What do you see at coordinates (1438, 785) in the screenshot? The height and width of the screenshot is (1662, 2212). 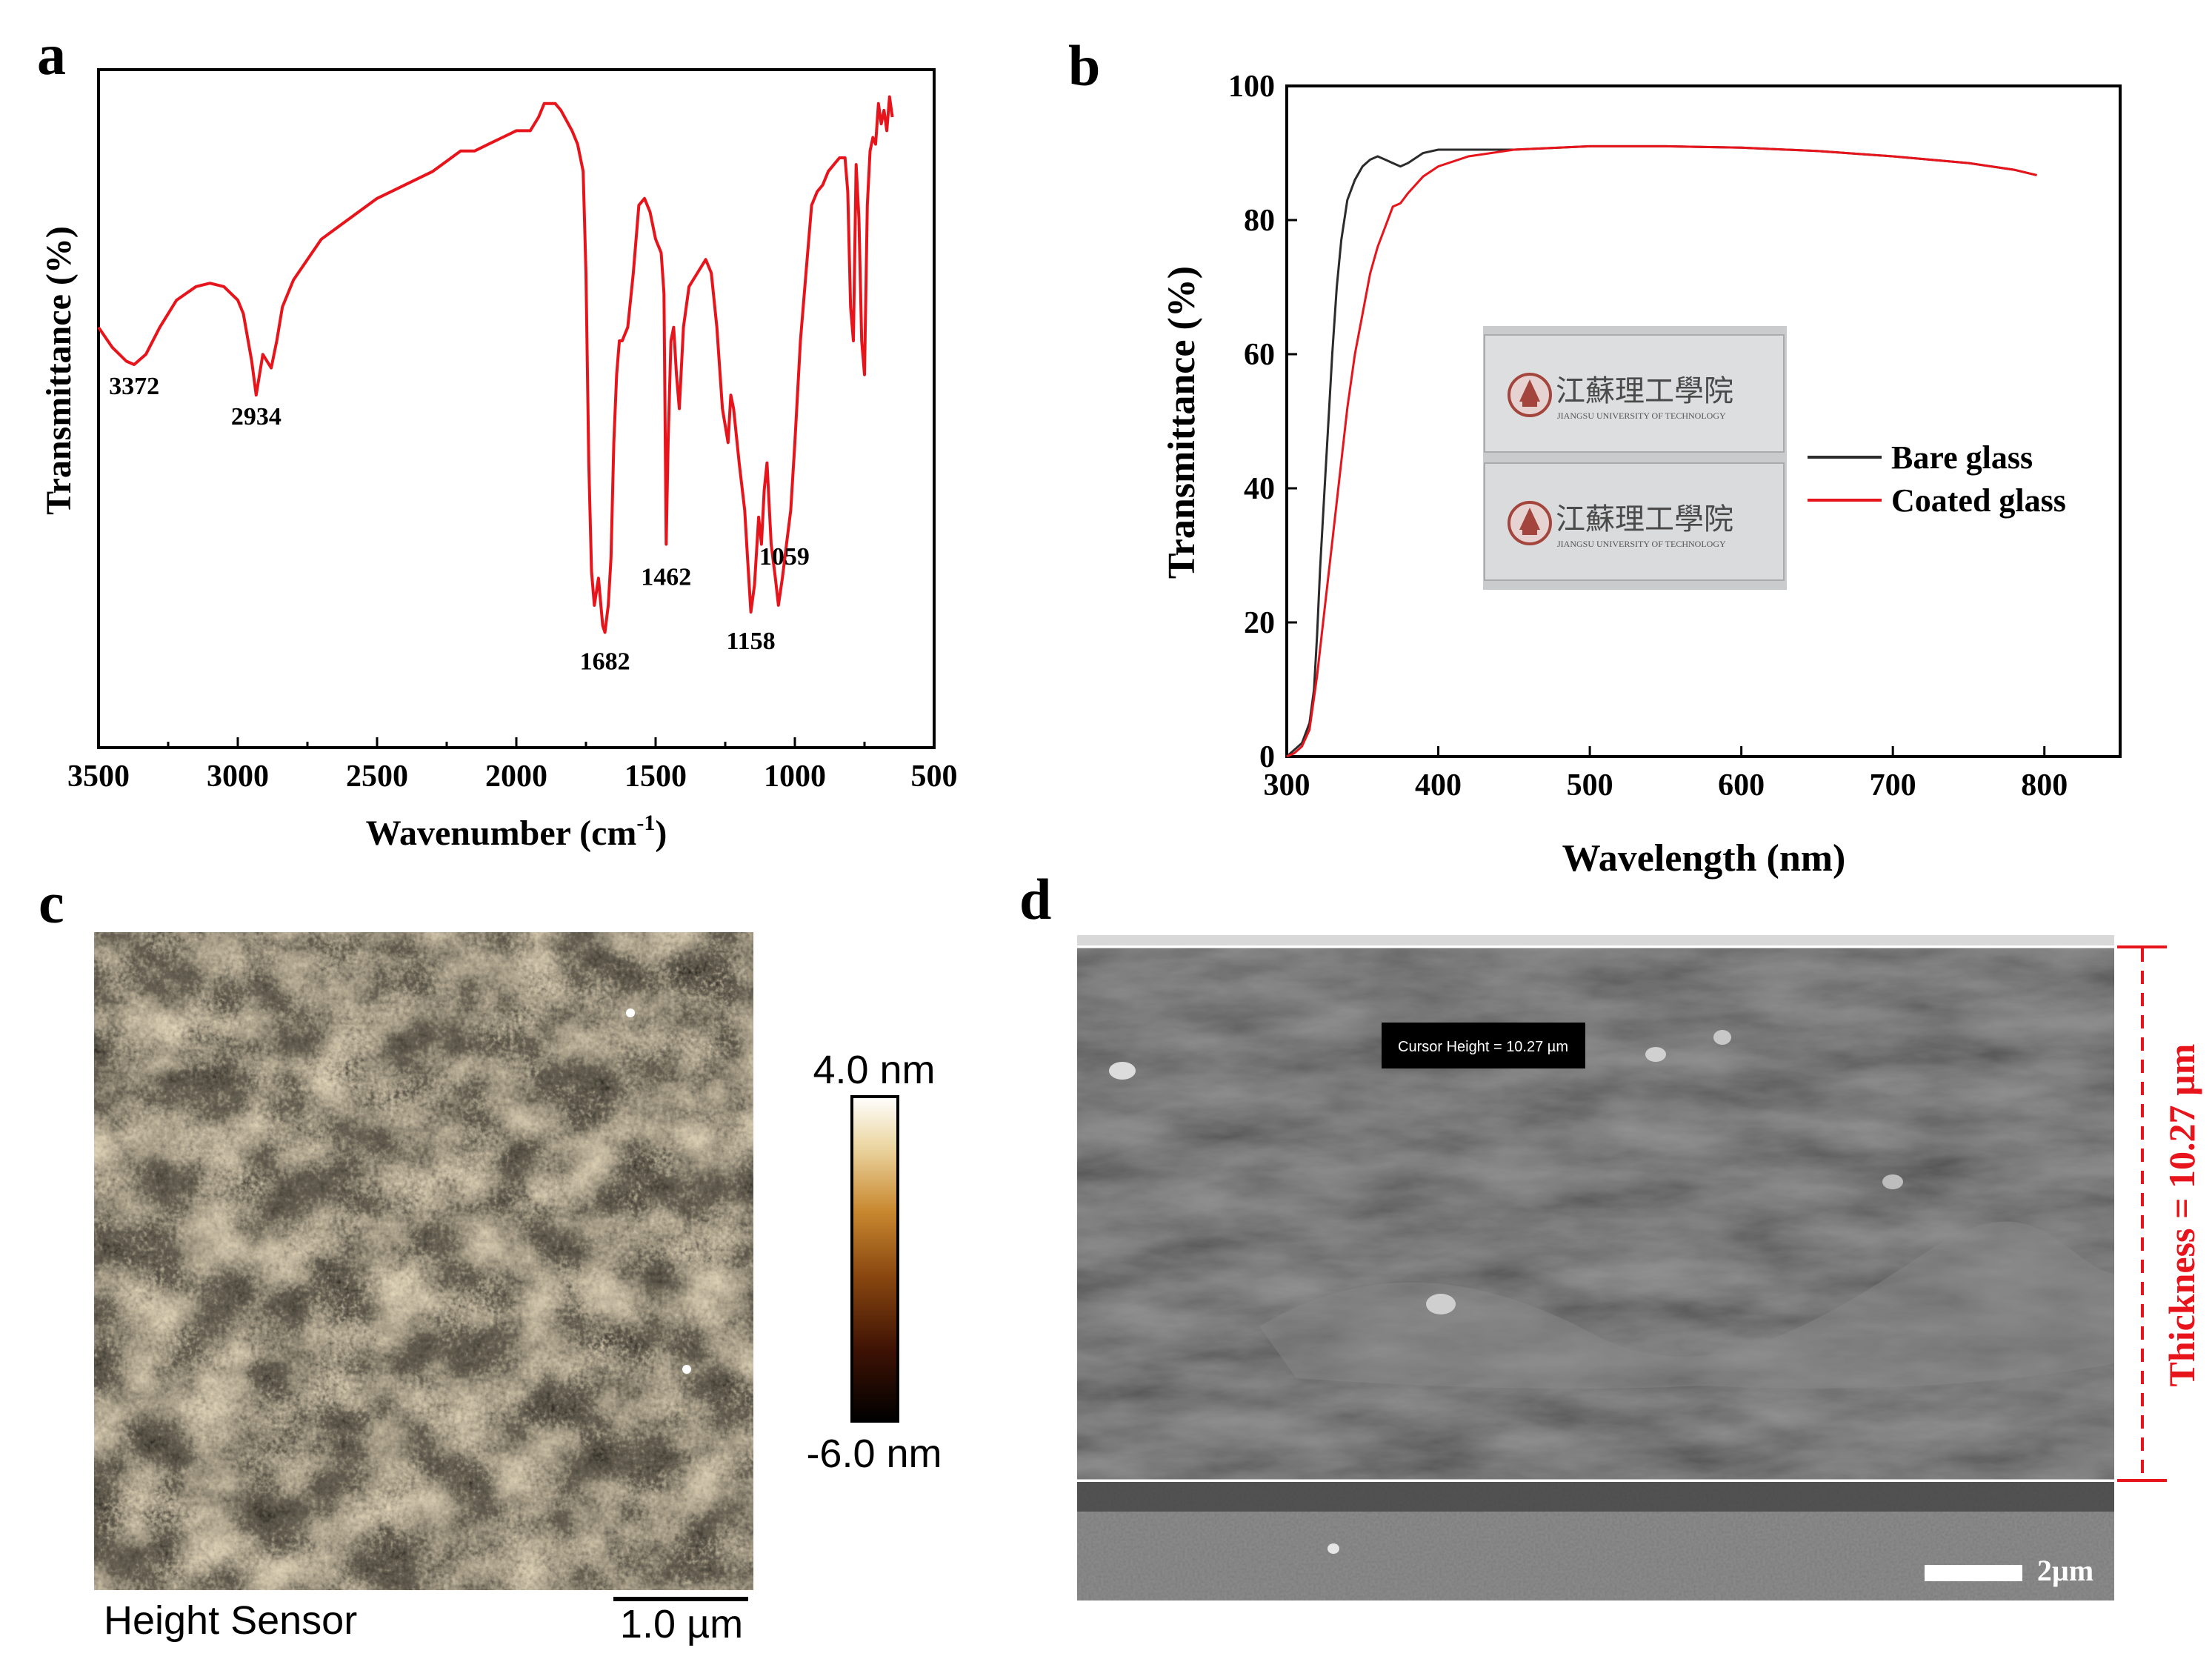 I see `x-tick-label: 400` at bounding box center [1438, 785].